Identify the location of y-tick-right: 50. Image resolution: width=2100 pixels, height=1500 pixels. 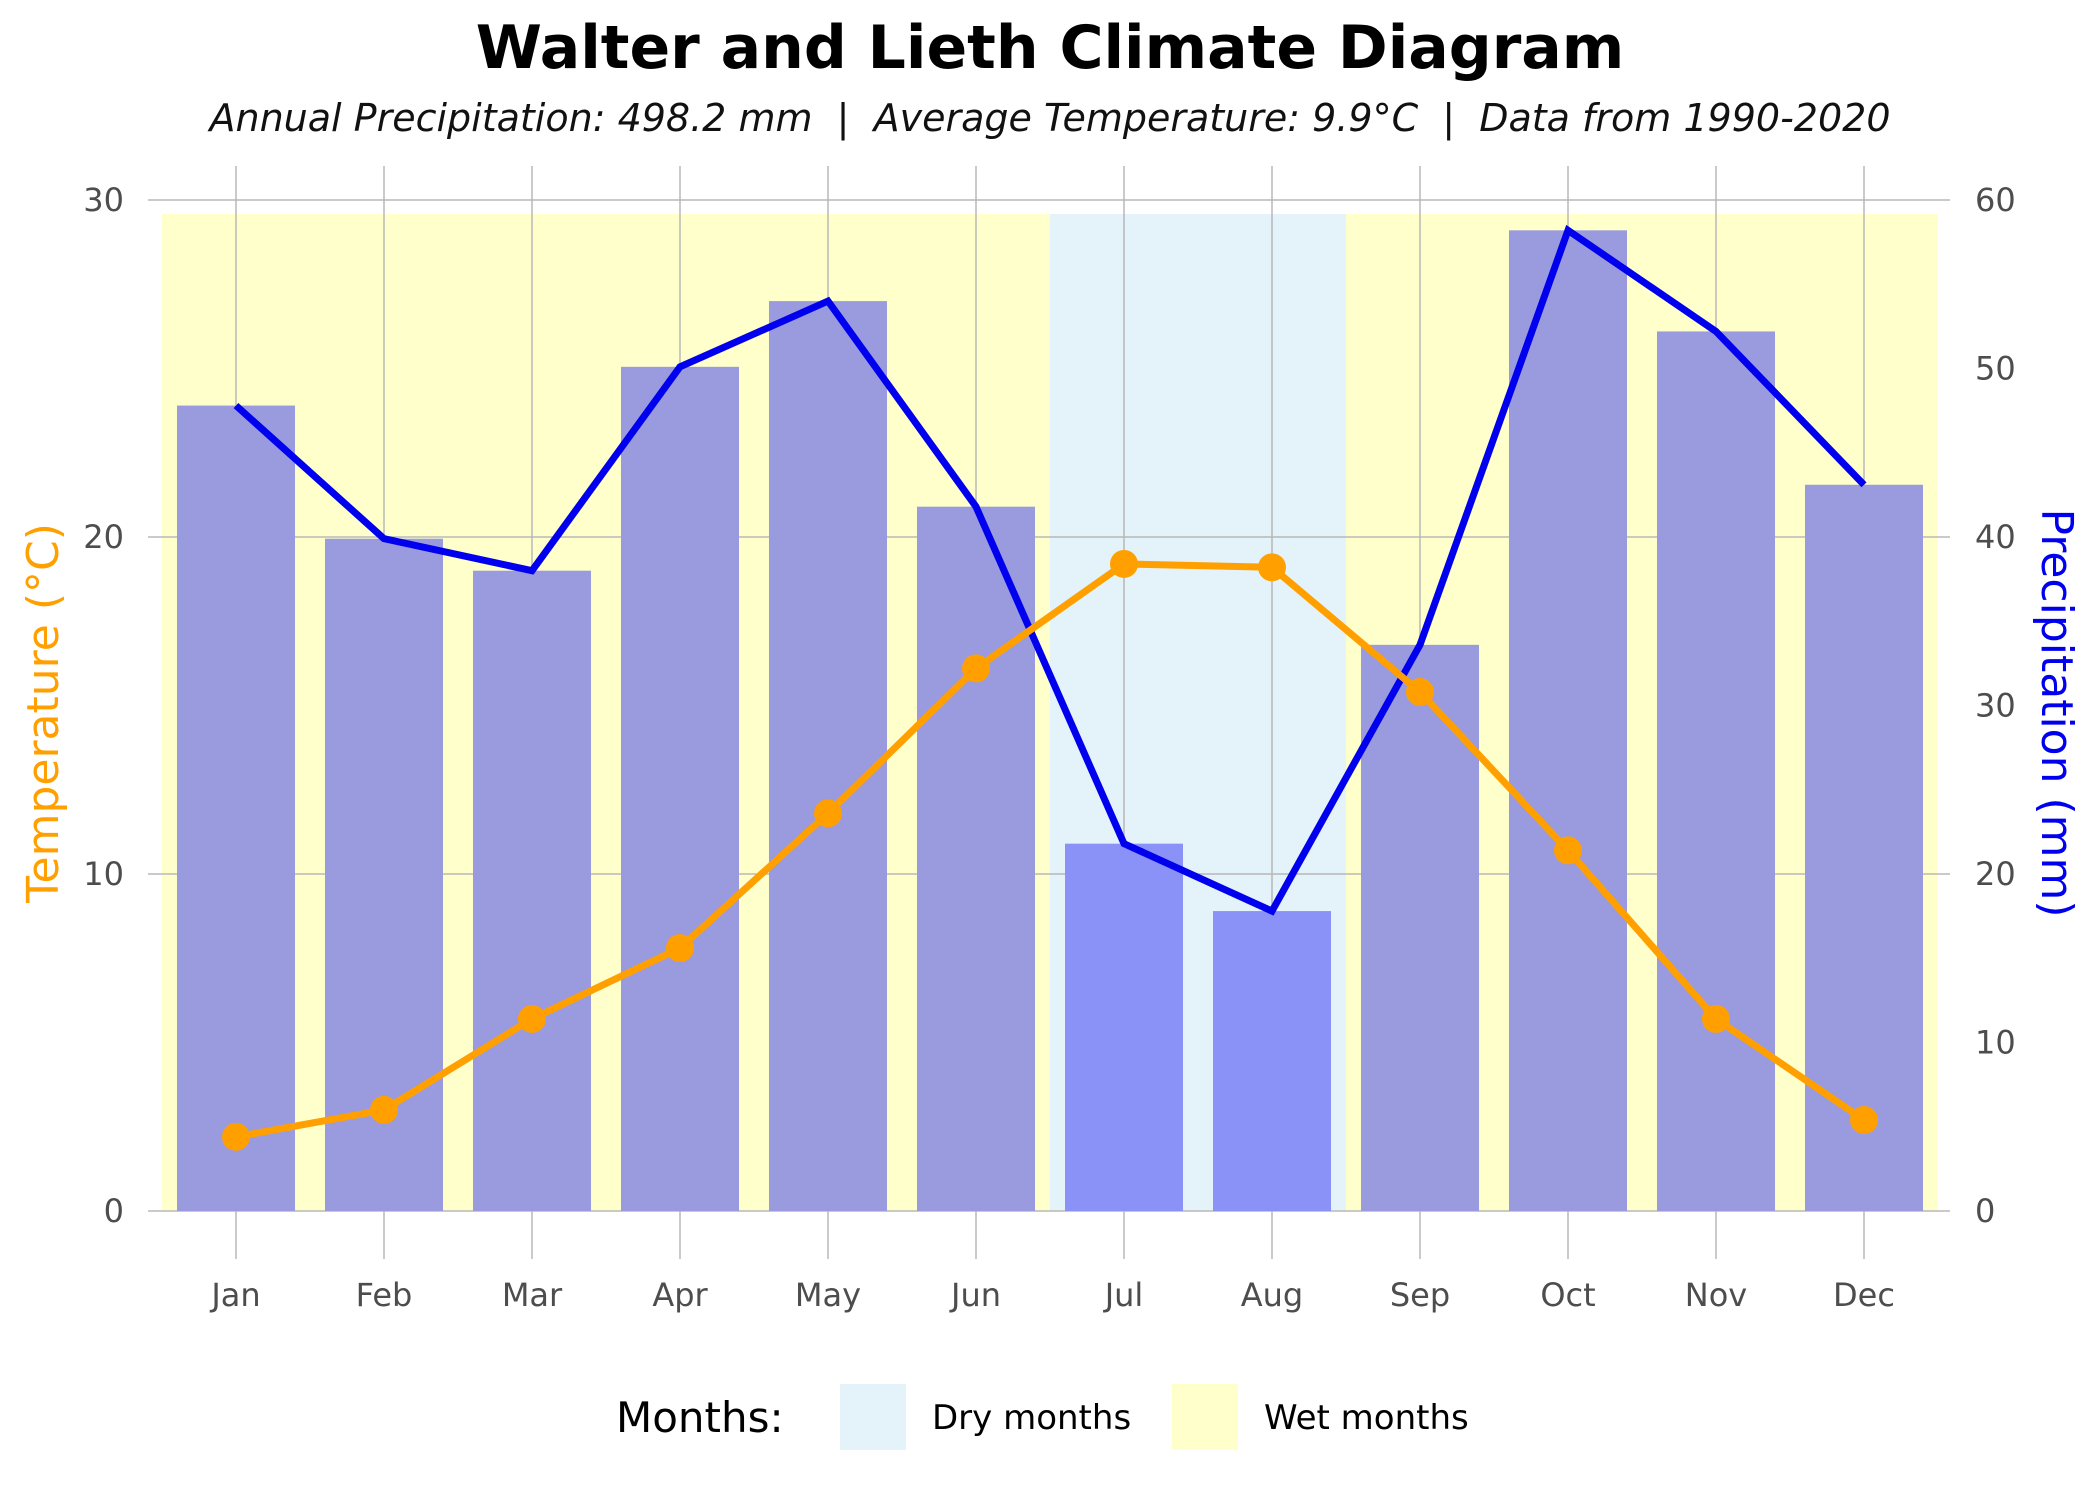
(1995, 369).